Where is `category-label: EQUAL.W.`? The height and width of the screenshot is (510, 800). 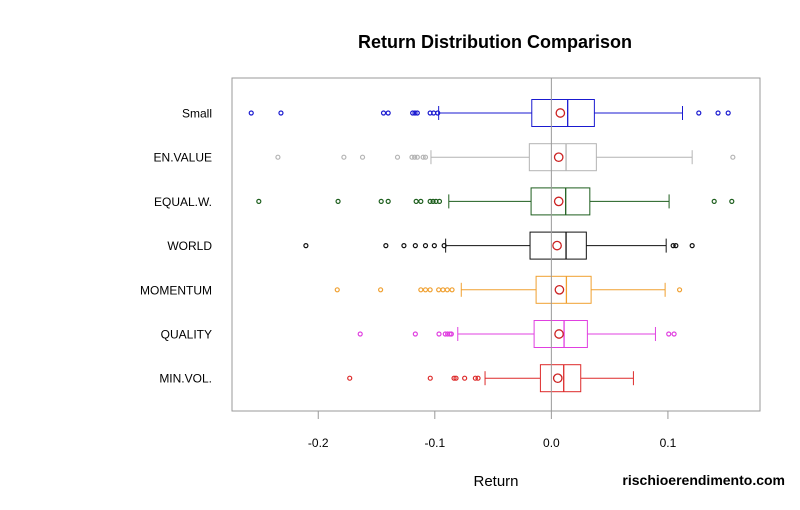 category-label: EQUAL.W. is located at coordinates (183, 202).